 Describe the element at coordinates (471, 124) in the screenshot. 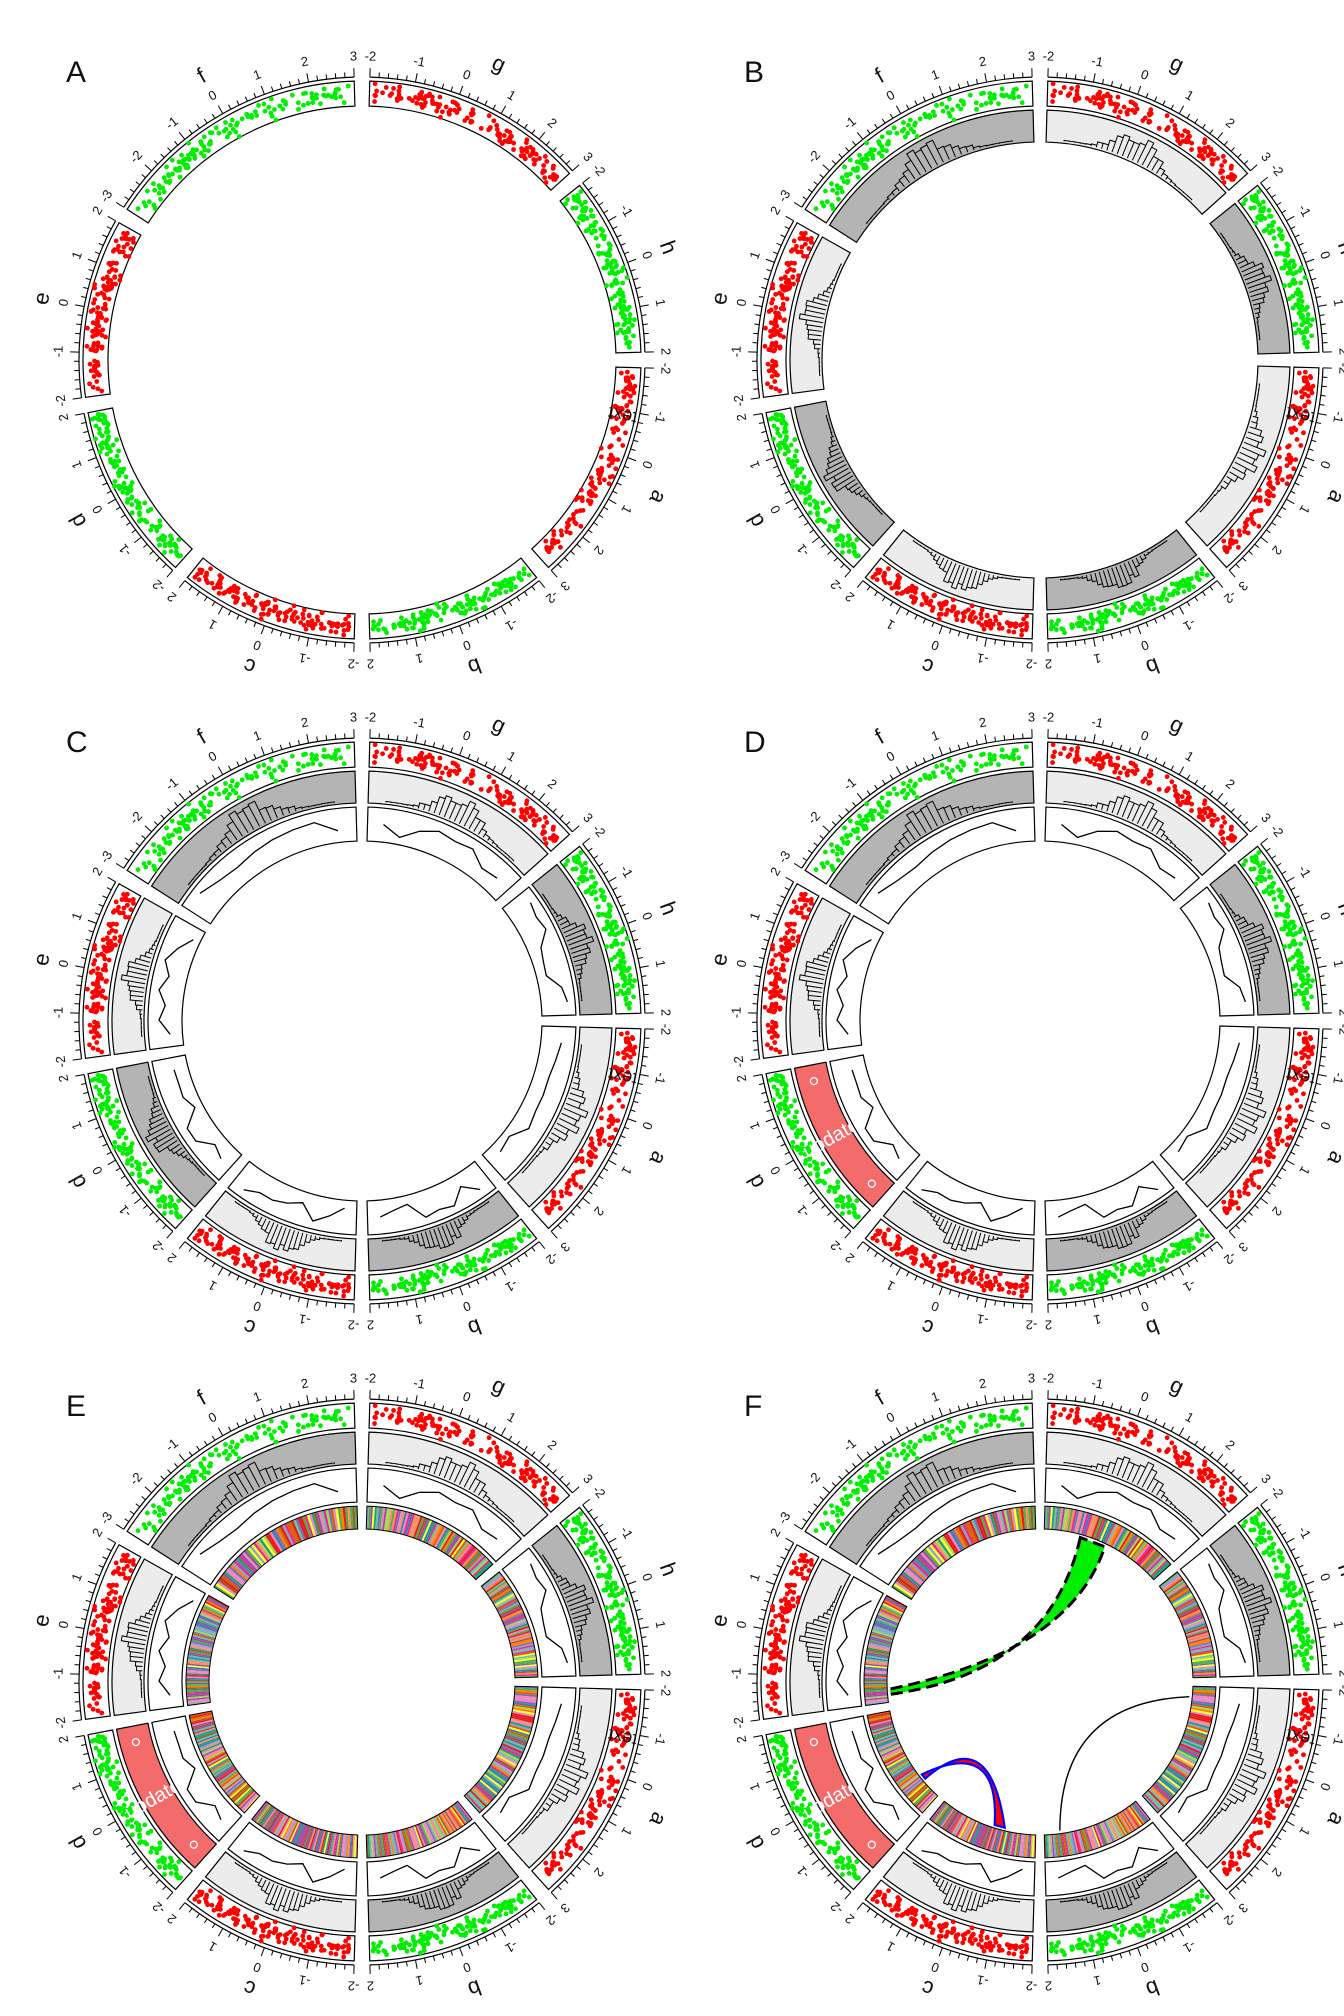

I see `axis-arc` at that location.